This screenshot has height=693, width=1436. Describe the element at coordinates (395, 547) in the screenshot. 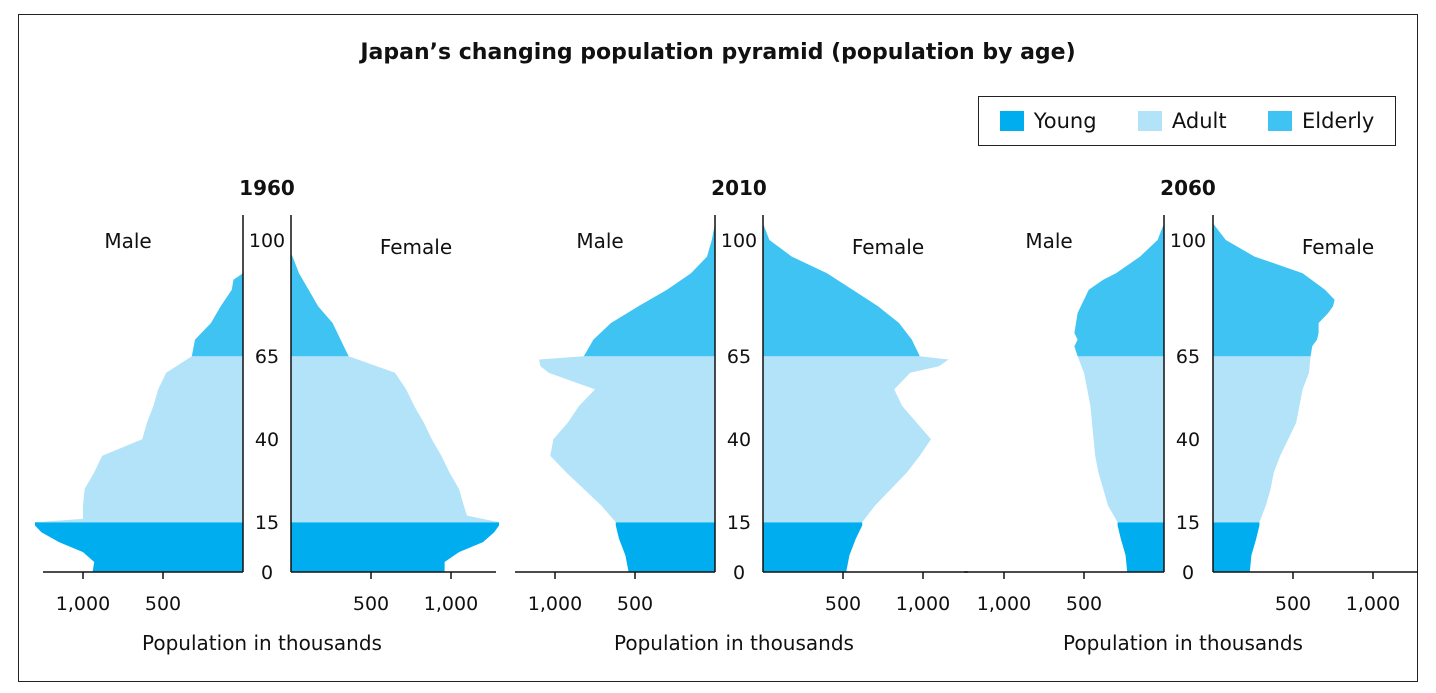

I see `pyramid-1960-female-young` at that location.